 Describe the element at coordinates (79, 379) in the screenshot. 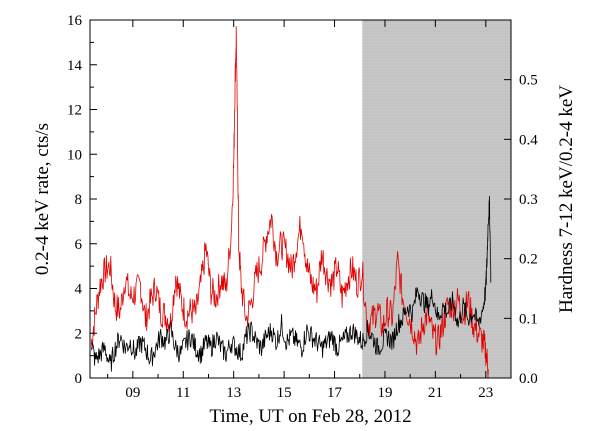

I see `y-left-tick-label: 0` at that location.